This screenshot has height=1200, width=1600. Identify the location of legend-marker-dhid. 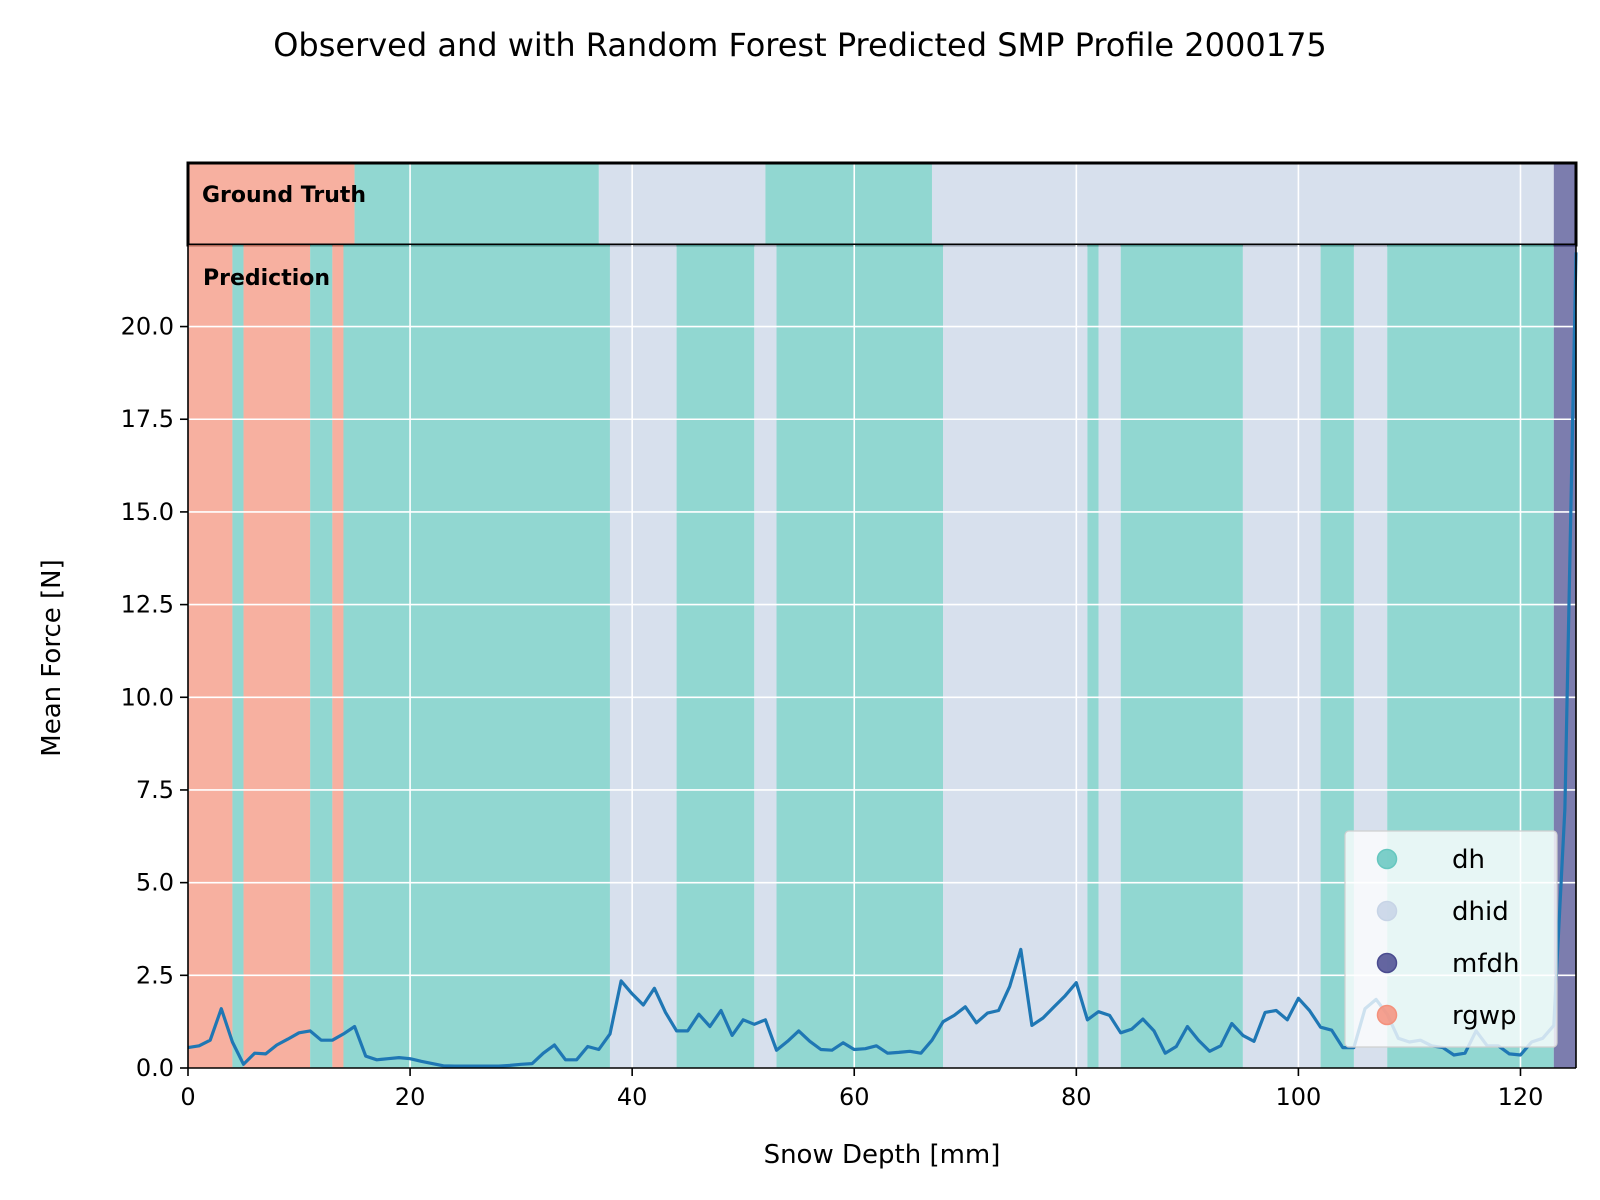
(1387, 911).